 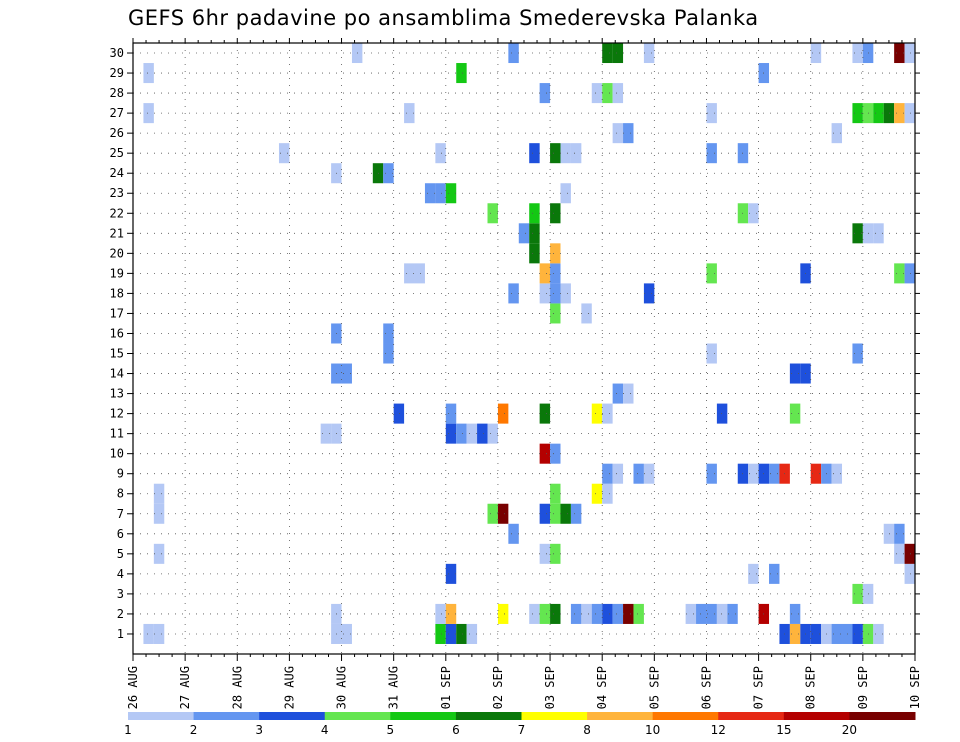 What do you see at coordinates (117, 253) in the screenshot?
I see `y-tick-label: 20` at bounding box center [117, 253].